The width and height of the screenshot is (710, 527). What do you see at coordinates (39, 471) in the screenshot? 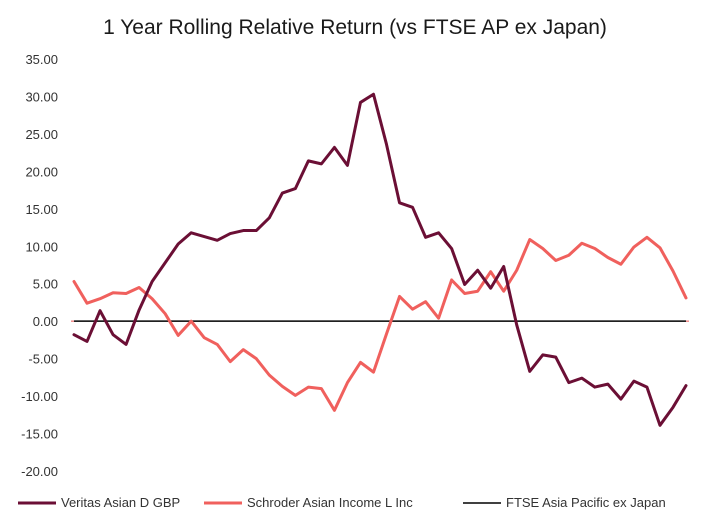
I see `y-tick-label: -20.00` at bounding box center [39, 471].